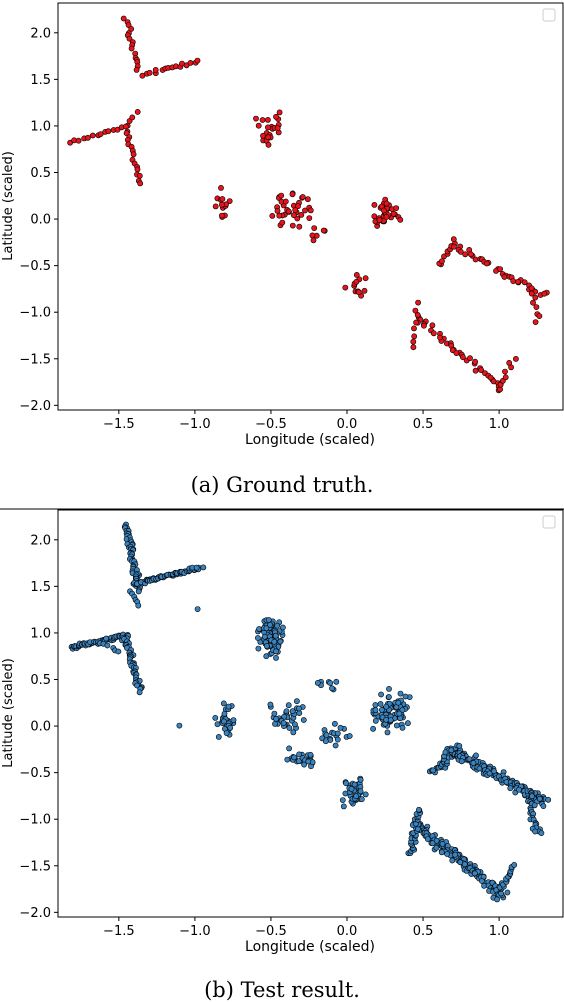  I want to click on panel-a-x-ticks: −1.5 −1.0 −0.5 0.0 0.5 1.0, so click(306, 421).